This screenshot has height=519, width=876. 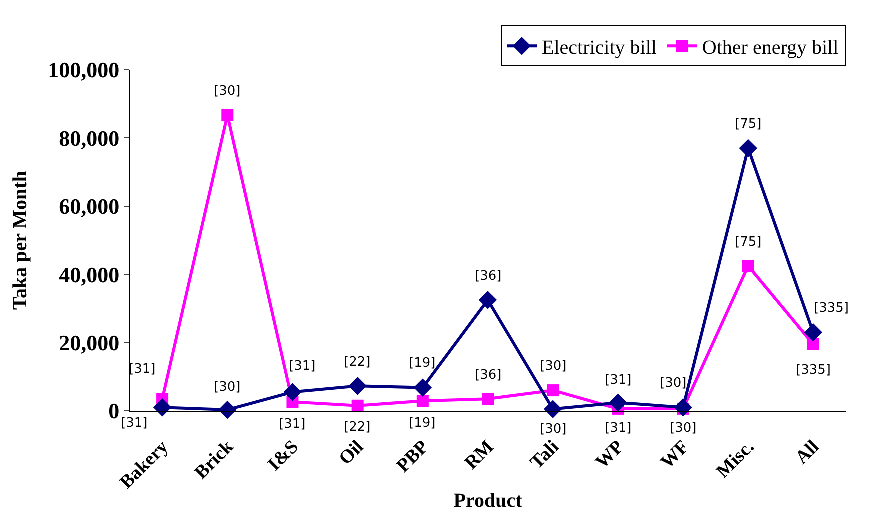 What do you see at coordinates (545, 455) in the screenshot?
I see `x-tick-label: Tali` at bounding box center [545, 455].